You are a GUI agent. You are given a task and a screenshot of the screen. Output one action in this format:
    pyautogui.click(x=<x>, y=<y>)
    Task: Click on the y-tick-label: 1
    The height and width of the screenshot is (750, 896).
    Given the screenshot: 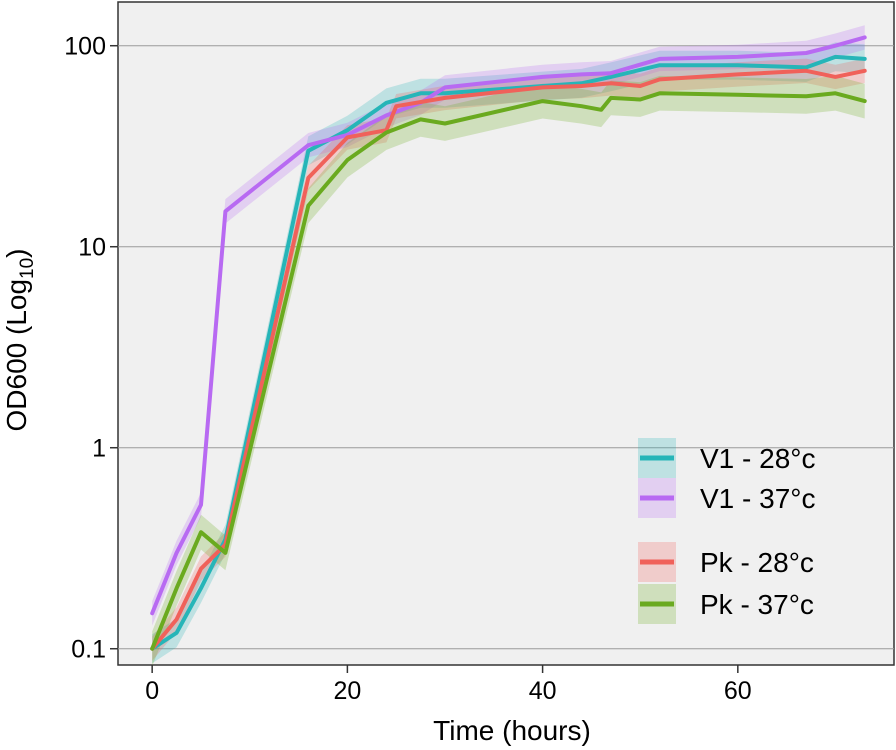 What is the action you would take?
    pyautogui.click(x=99, y=449)
    